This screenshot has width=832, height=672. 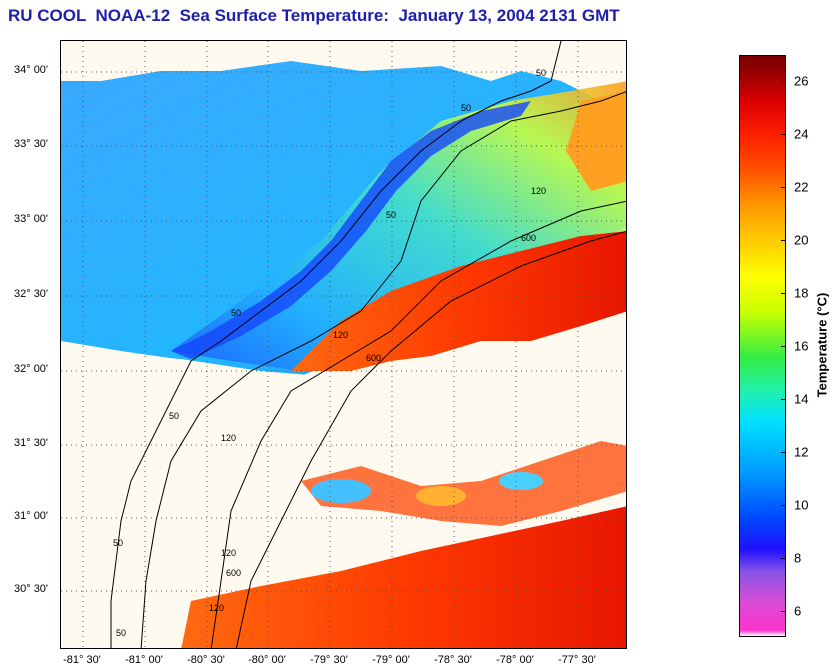 What do you see at coordinates (801, 134) in the screenshot?
I see `colorbar-tick-label: 24` at bounding box center [801, 134].